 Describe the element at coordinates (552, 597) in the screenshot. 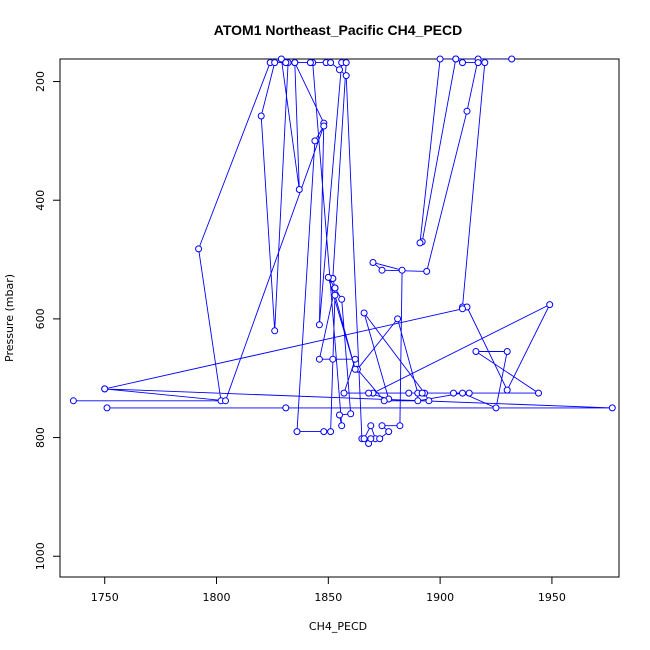

I see `x-tick-label: 1950` at that location.